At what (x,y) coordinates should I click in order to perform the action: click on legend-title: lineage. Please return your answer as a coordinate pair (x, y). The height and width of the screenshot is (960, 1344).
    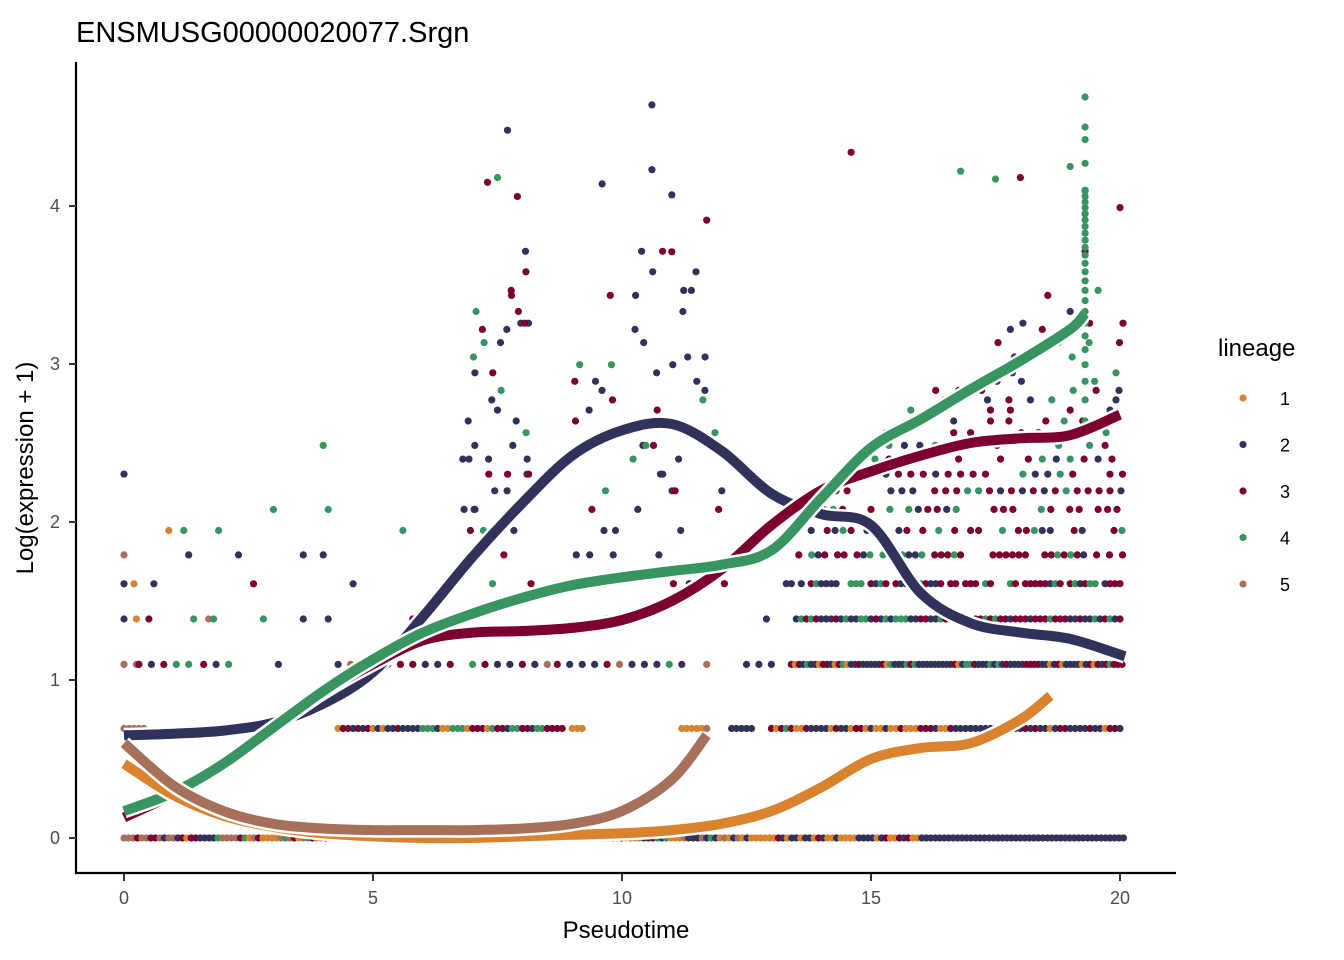
    Looking at the image, I should click on (1256, 348).